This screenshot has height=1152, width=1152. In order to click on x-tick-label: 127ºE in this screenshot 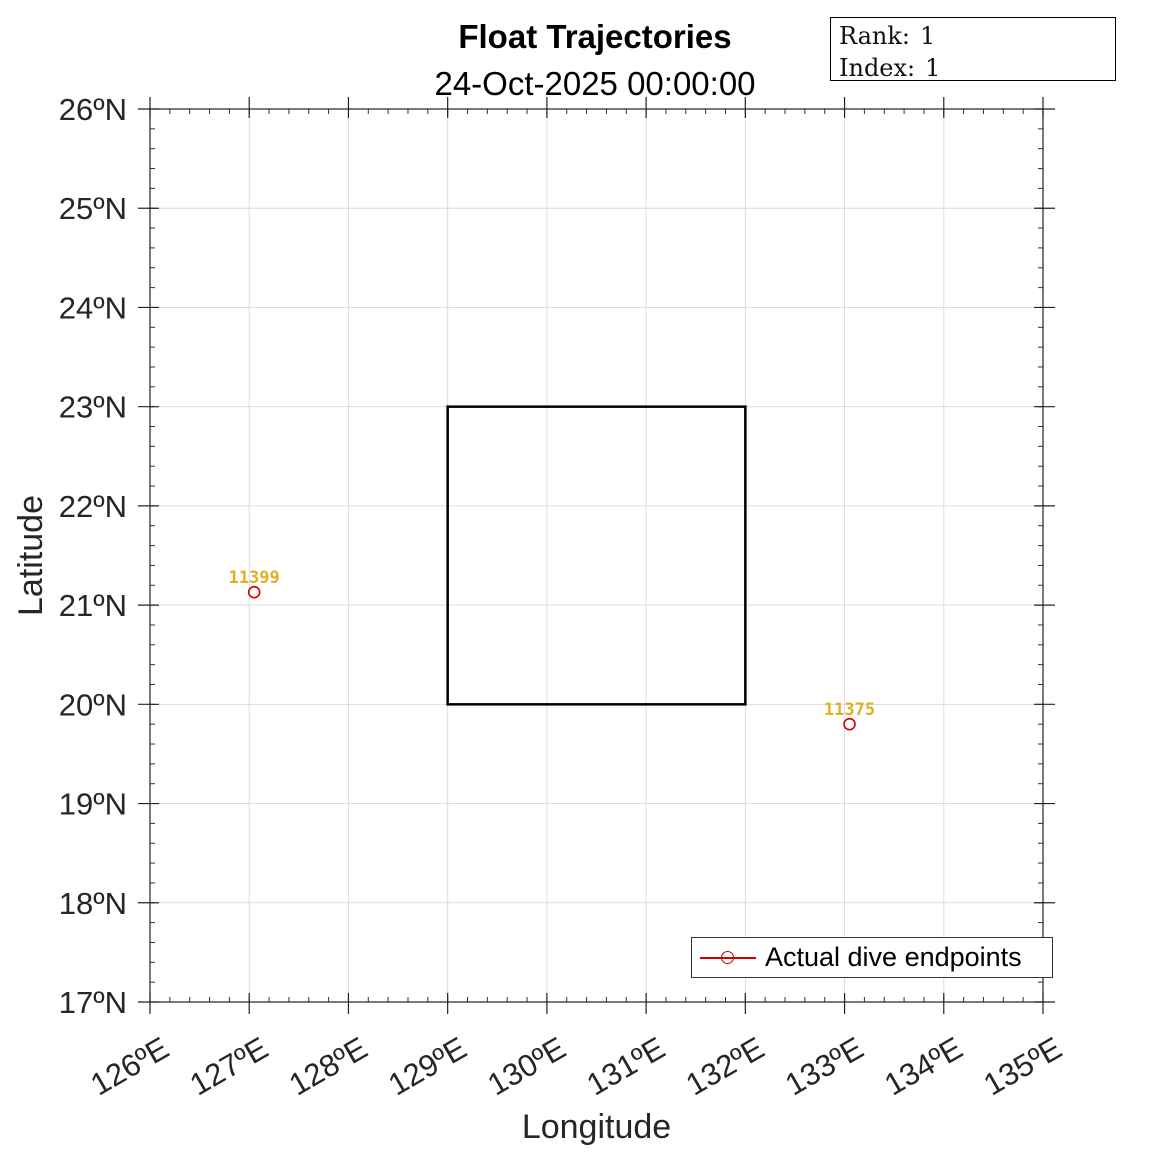, I will do `click(229, 1066)`.